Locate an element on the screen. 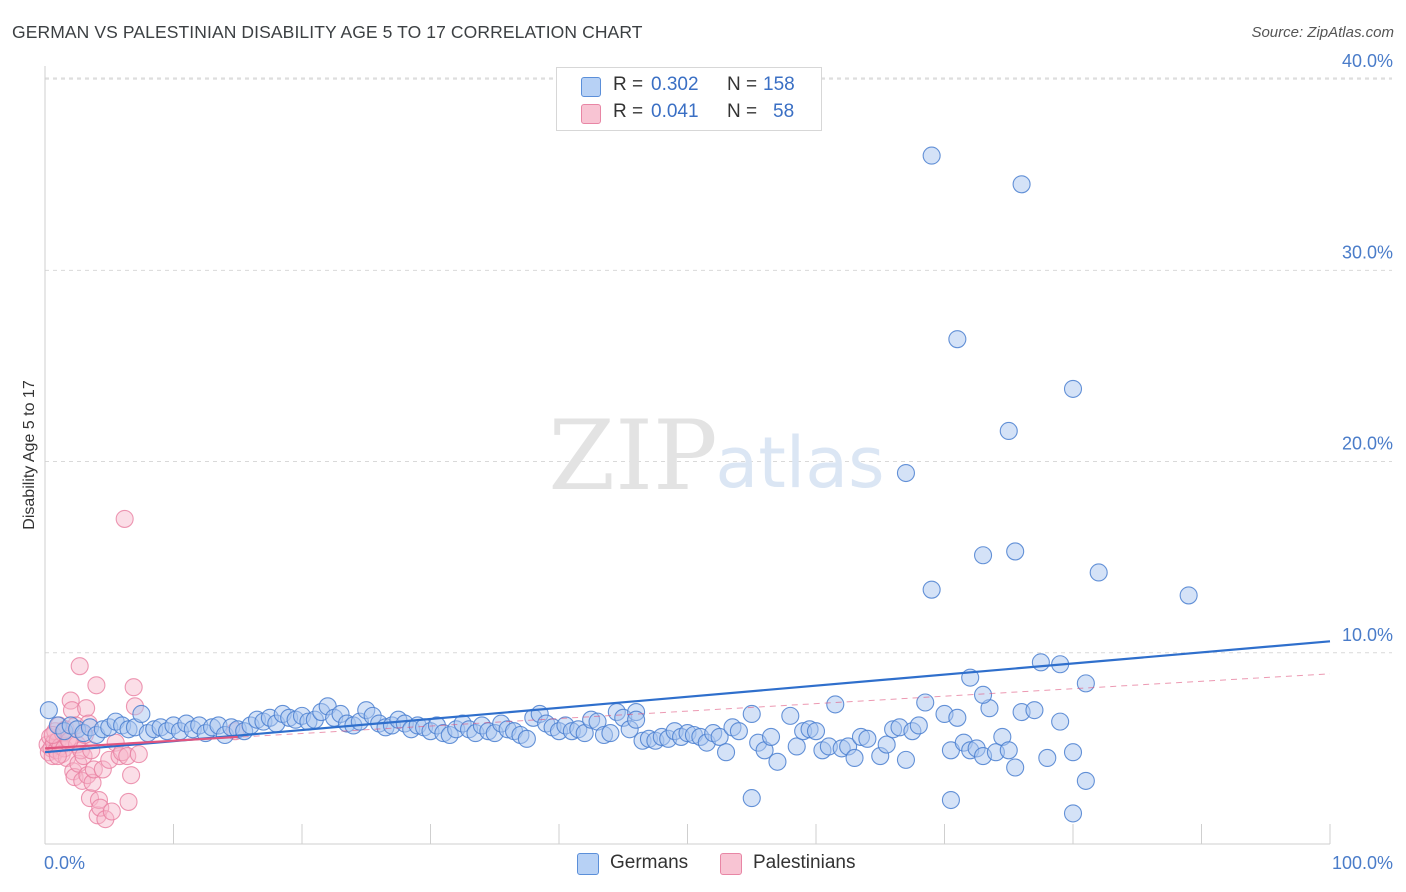 The image size is (1406, 892). x-tick-label-100: 100.0% is located at coordinates (1362, 863).